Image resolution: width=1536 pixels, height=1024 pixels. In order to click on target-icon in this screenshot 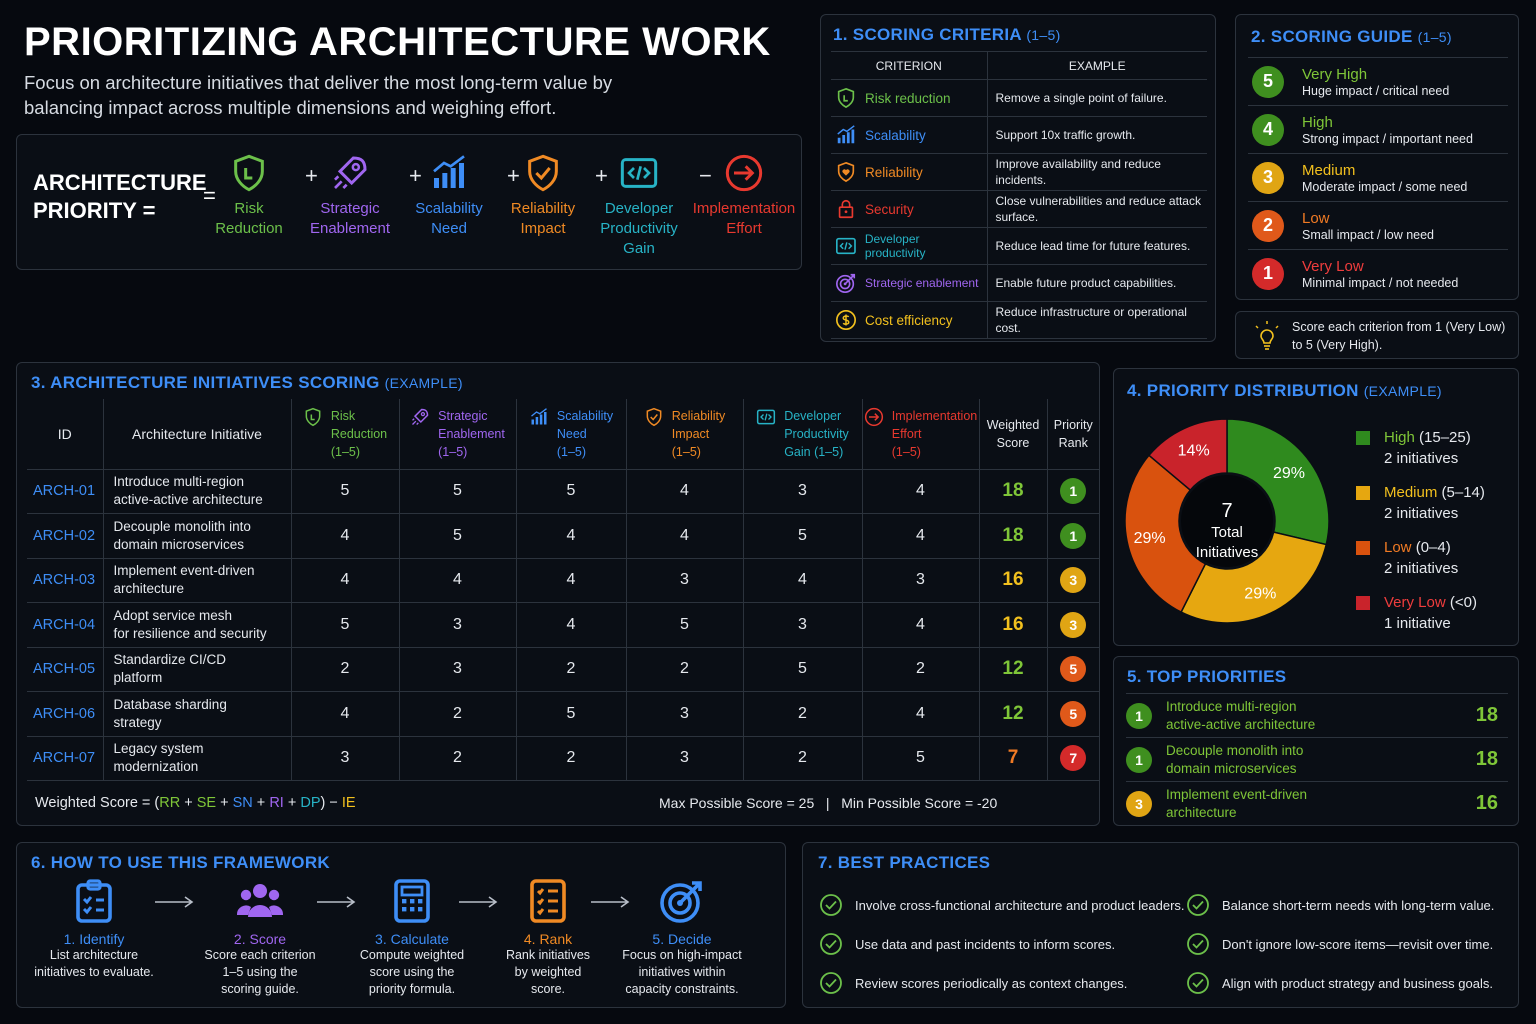, I will do `click(846, 283)`.